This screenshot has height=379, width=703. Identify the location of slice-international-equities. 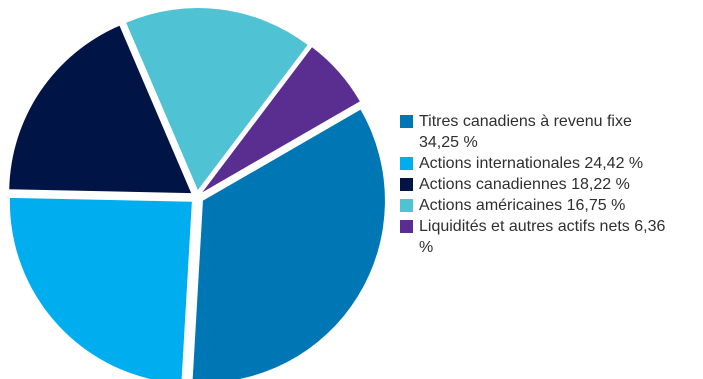
(100, 288).